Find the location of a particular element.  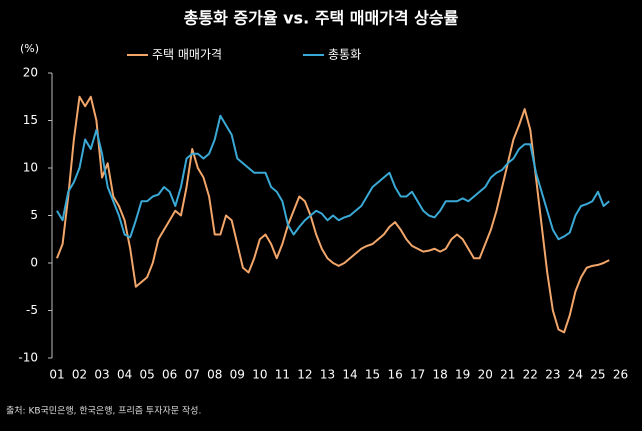

source-note: 출처: KB국민은행, 한국은행, 프리즘 투자자문 작성. is located at coordinates (103, 411).